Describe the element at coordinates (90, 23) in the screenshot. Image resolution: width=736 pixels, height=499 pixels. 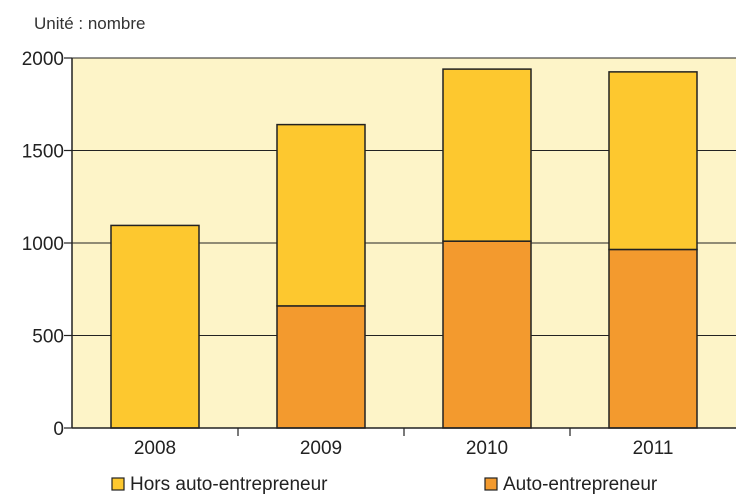
I see `unit-label: Unité : nombre` at that location.